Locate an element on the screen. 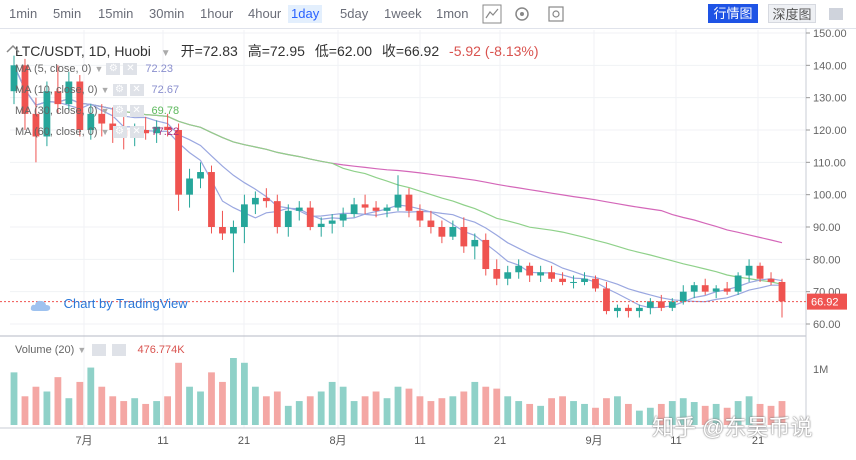 The image size is (856, 460). depth-chart-button: 深度图 is located at coordinates (792, 13).